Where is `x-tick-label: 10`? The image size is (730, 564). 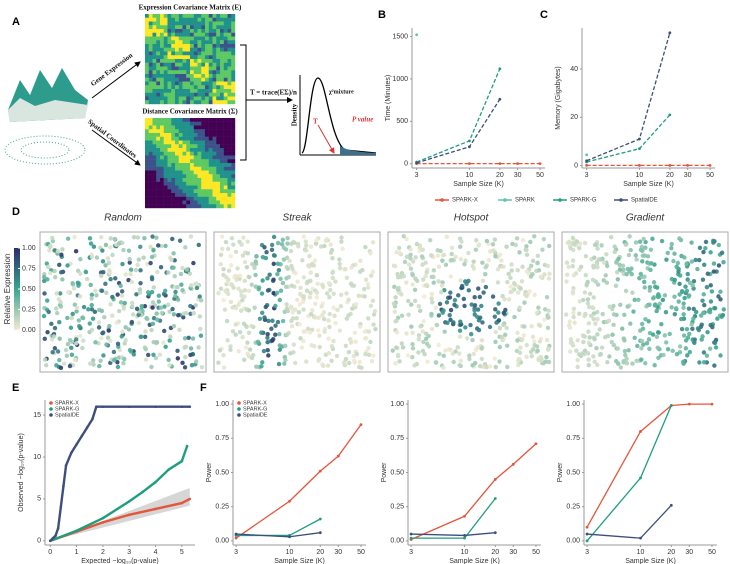
x-tick-label: 10 is located at coordinates (465, 552).